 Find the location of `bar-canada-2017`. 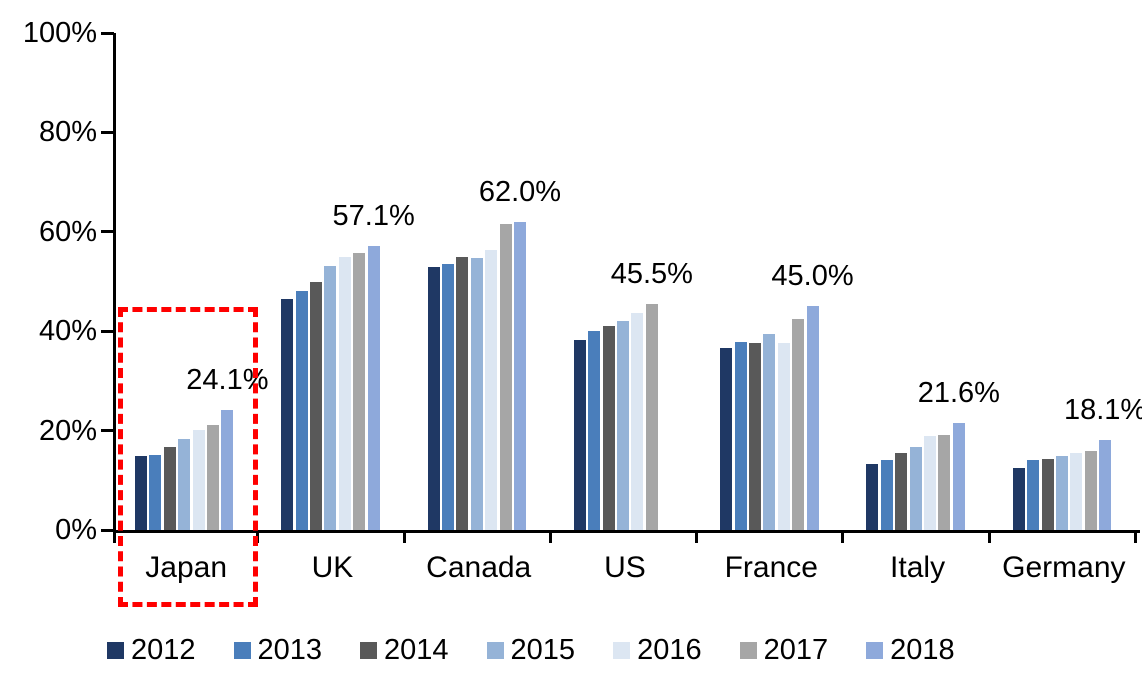

bar-canada-2017 is located at coordinates (505, 377).